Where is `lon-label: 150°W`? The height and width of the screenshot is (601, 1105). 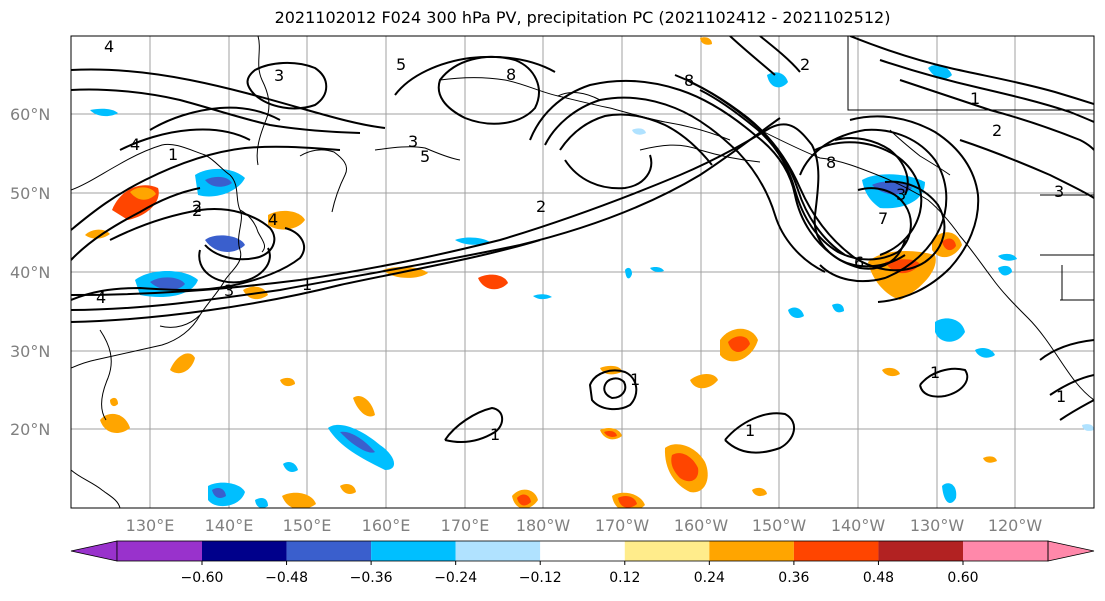 lon-label: 150°W is located at coordinates (779, 525).